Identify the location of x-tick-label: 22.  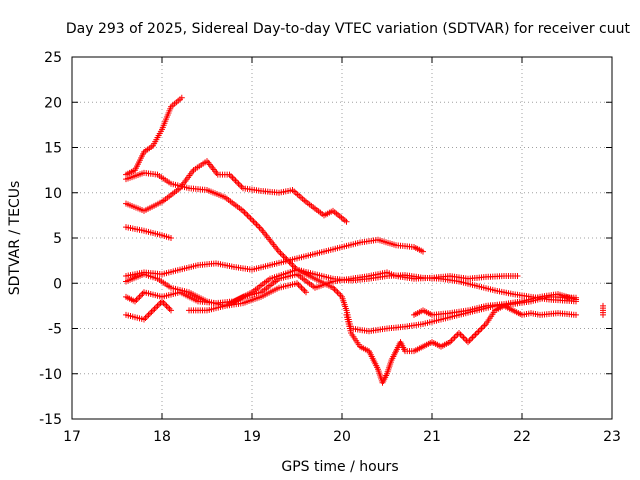
(522, 437).